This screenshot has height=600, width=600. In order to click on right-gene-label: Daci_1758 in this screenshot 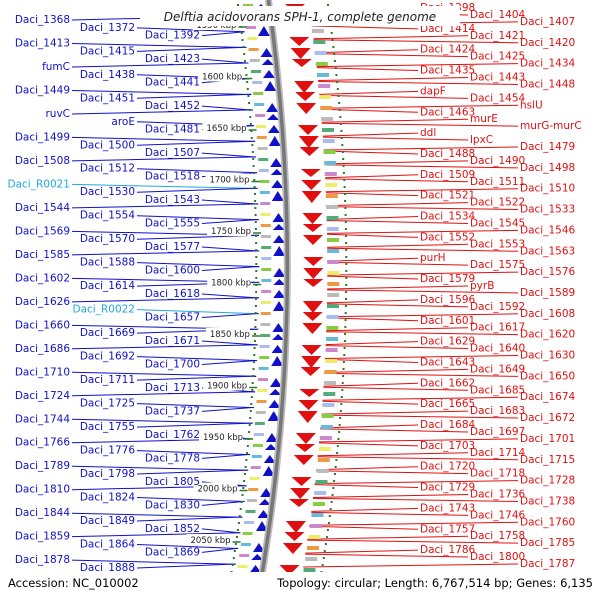, I will do `click(497, 536)`.